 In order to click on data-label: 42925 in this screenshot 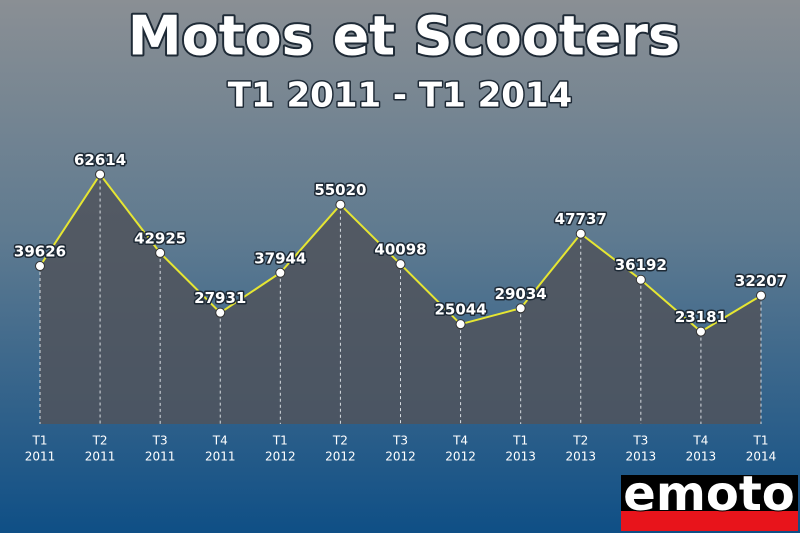, I will do `click(160, 238)`.